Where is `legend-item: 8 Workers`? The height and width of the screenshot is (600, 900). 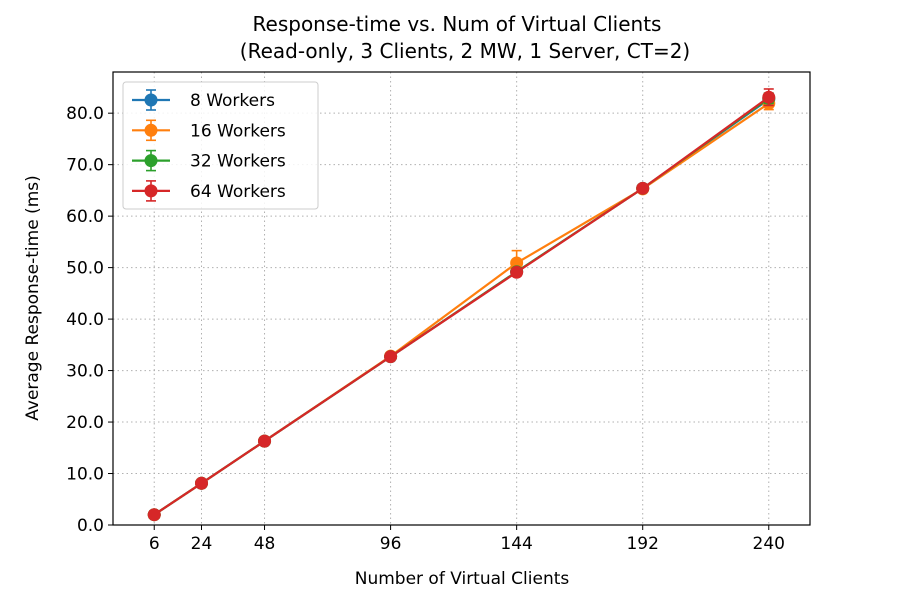
legend-item: 8 Workers is located at coordinates (203, 100).